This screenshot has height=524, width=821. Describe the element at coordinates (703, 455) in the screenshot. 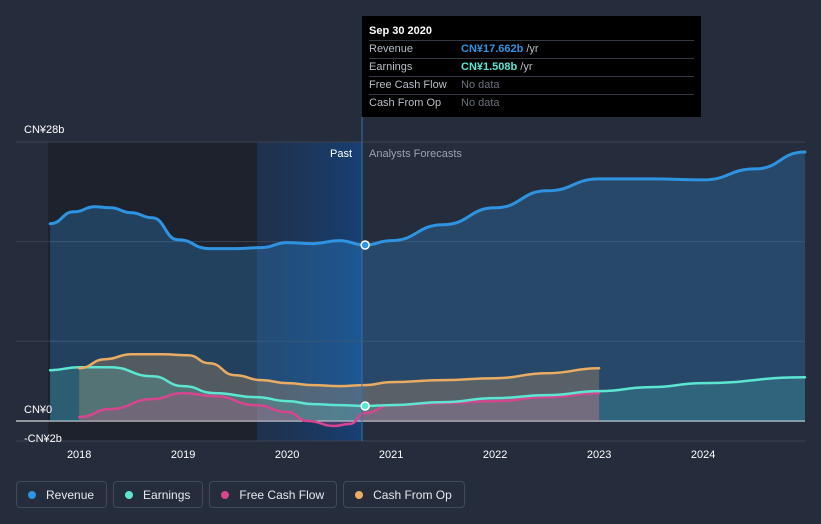

I see `x-tick-label: 2024` at that location.